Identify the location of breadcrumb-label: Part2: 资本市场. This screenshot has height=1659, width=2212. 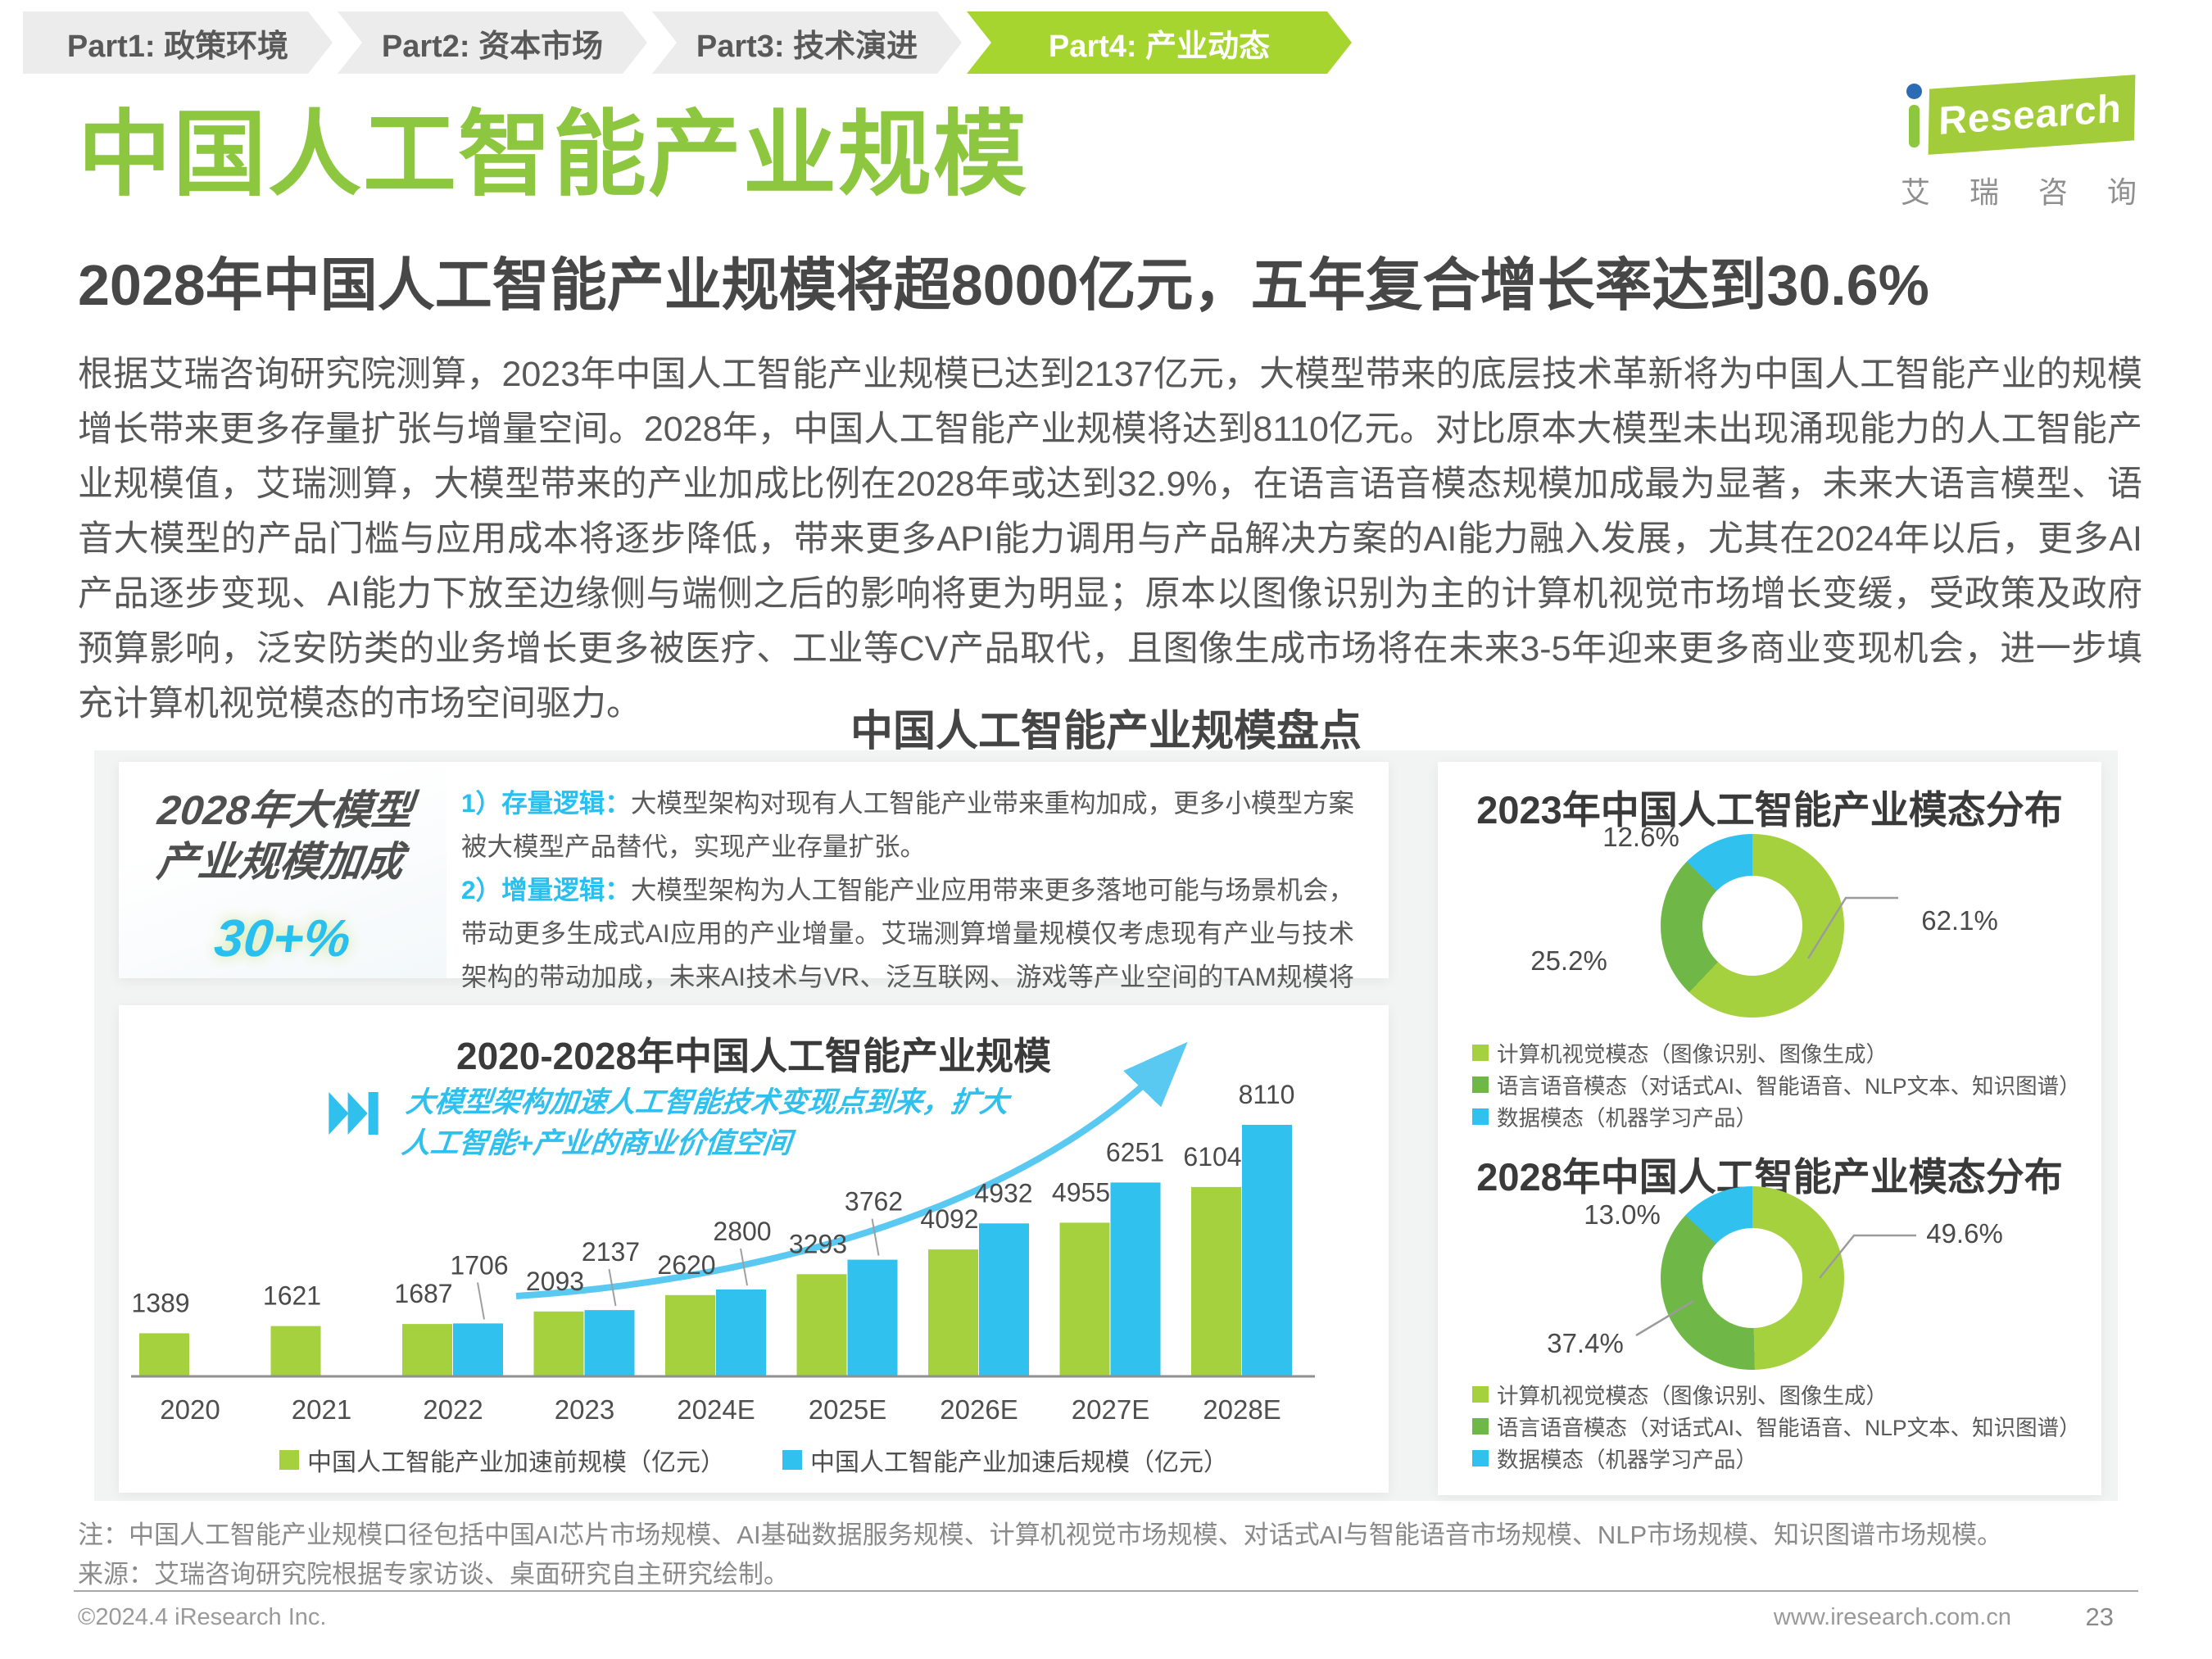
(492, 46).